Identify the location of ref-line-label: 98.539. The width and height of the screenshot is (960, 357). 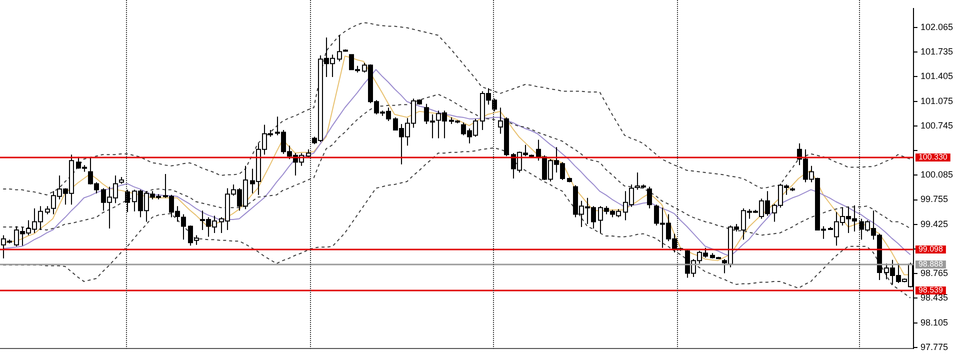
(931, 290).